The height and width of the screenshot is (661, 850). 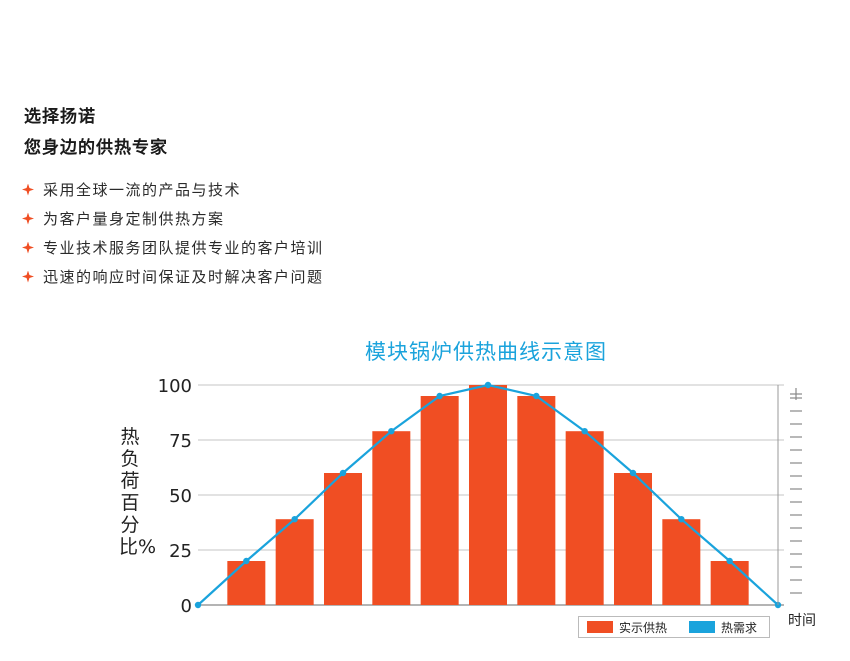 I want to click on list-item: 专业技术服务团队提供专业的客户培训, so click(x=173, y=247).